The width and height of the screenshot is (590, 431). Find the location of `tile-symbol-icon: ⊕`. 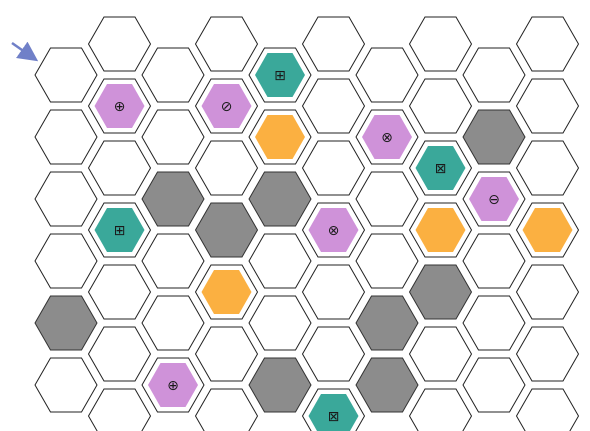

tile-symbol-icon: ⊕ is located at coordinates (173, 386).